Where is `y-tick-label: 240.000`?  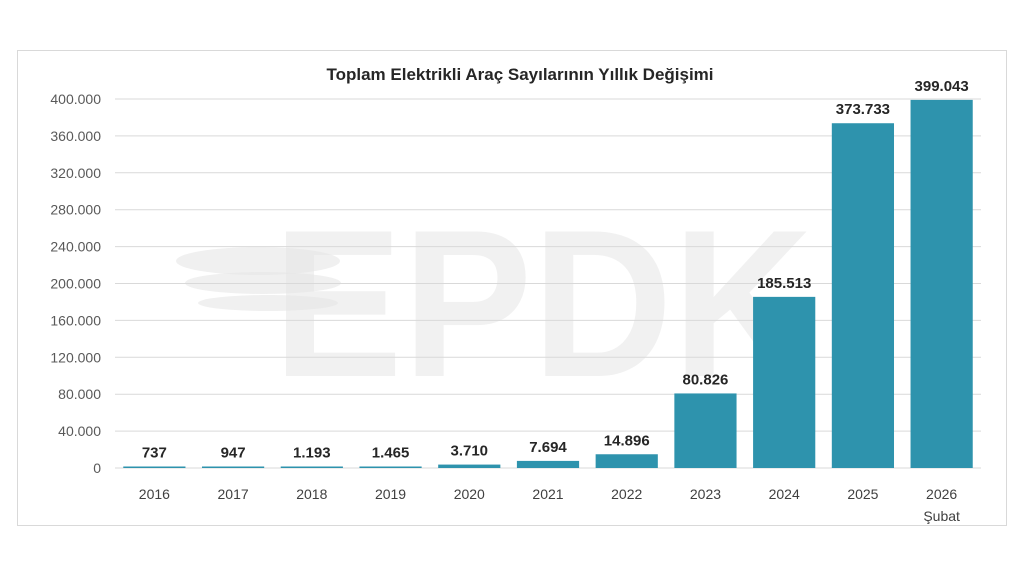 y-tick-label: 240.000 is located at coordinates (75, 247).